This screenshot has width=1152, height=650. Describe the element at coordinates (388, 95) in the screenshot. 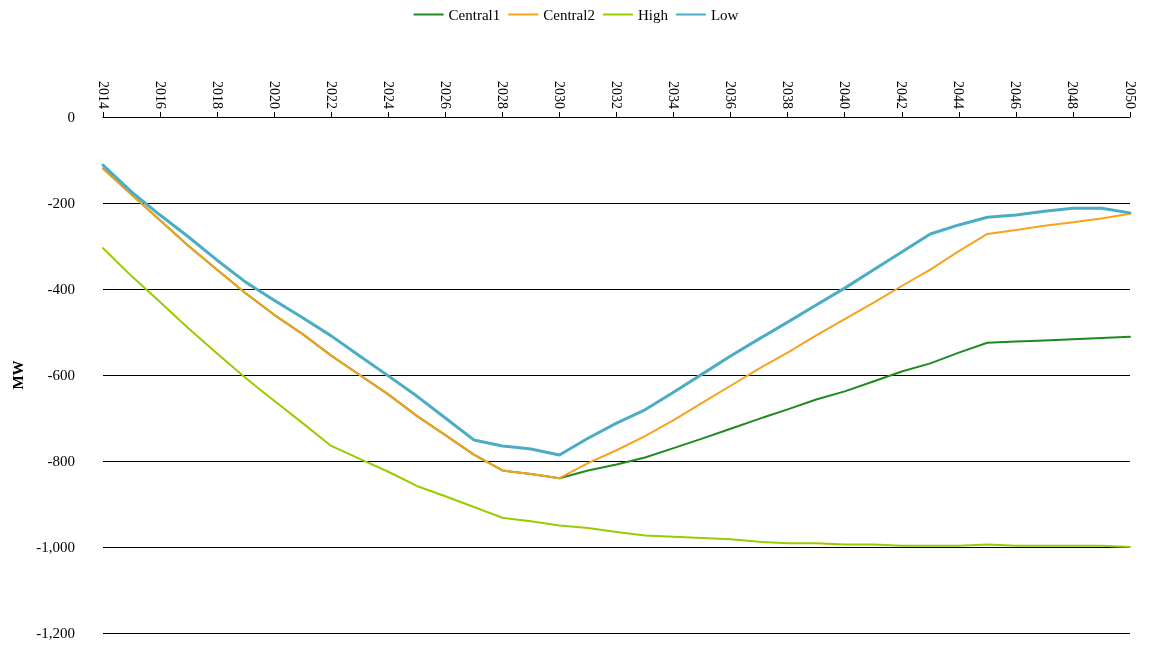

I see `x-tick-label: 2024` at that location.